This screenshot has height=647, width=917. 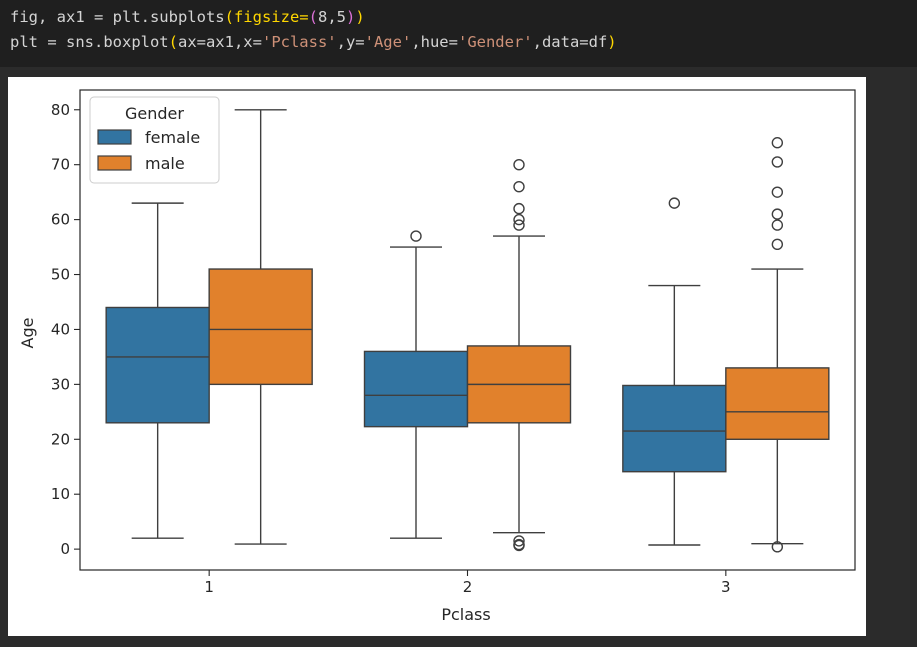 I want to click on y-tick-label: 80, so click(x=60, y=110).